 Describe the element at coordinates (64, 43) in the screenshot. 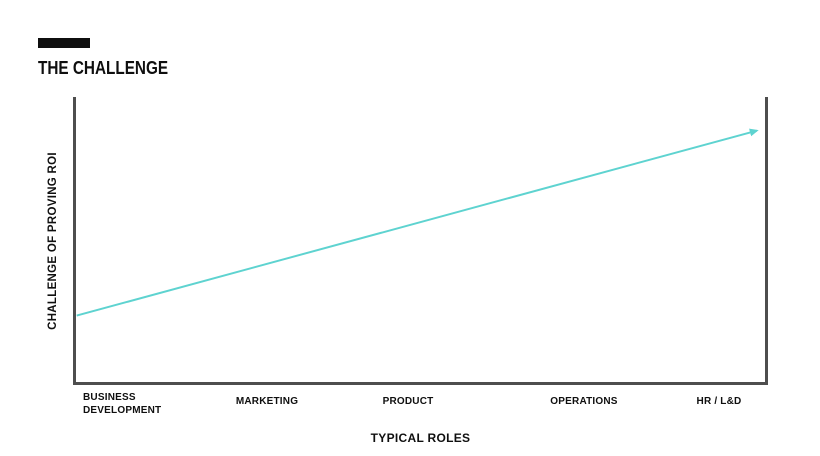

I see `accent-bar` at that location.